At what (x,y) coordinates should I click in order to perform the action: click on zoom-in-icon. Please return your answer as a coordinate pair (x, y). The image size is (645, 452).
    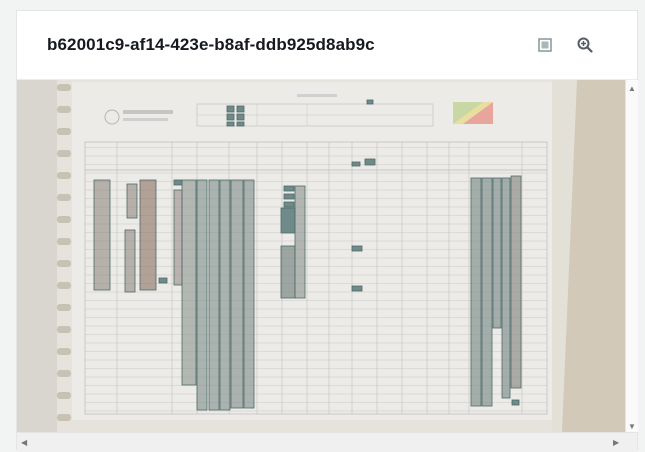
    Looking at the image, I should click on (585, 45).